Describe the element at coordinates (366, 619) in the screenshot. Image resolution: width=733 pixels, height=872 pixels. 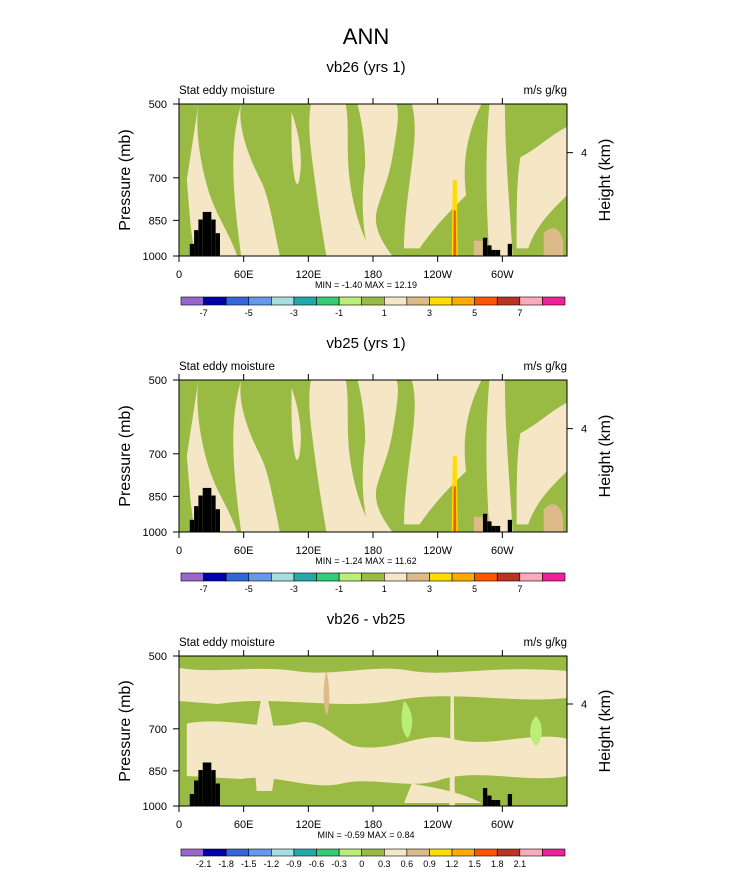
I see `panel-title: vb26 - vb25` at that location.